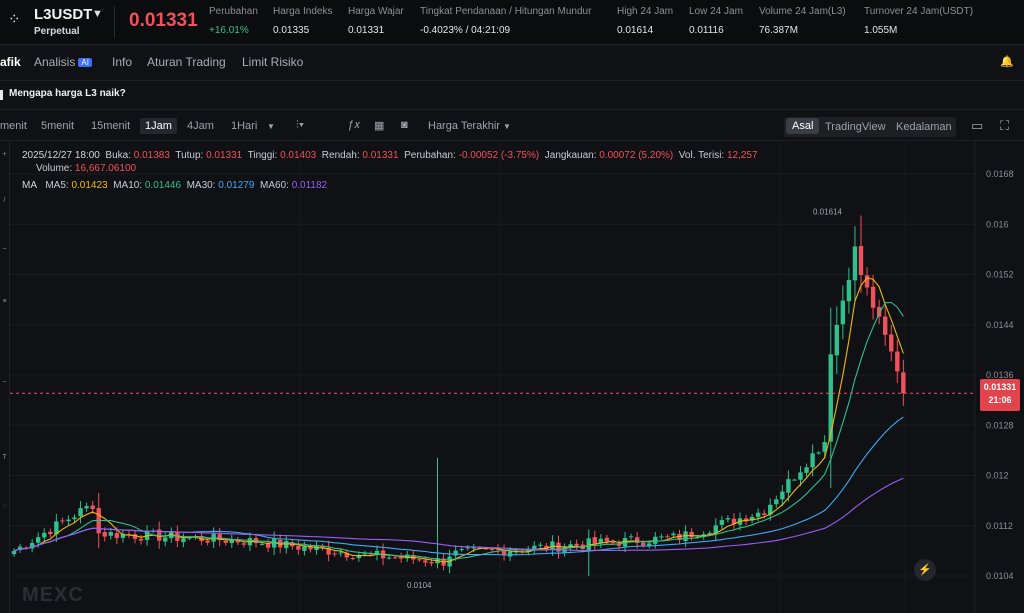 The width and height of the screenshot is (1024, 613). I want to click on stat-label: Perubahan, so click(233, 11).